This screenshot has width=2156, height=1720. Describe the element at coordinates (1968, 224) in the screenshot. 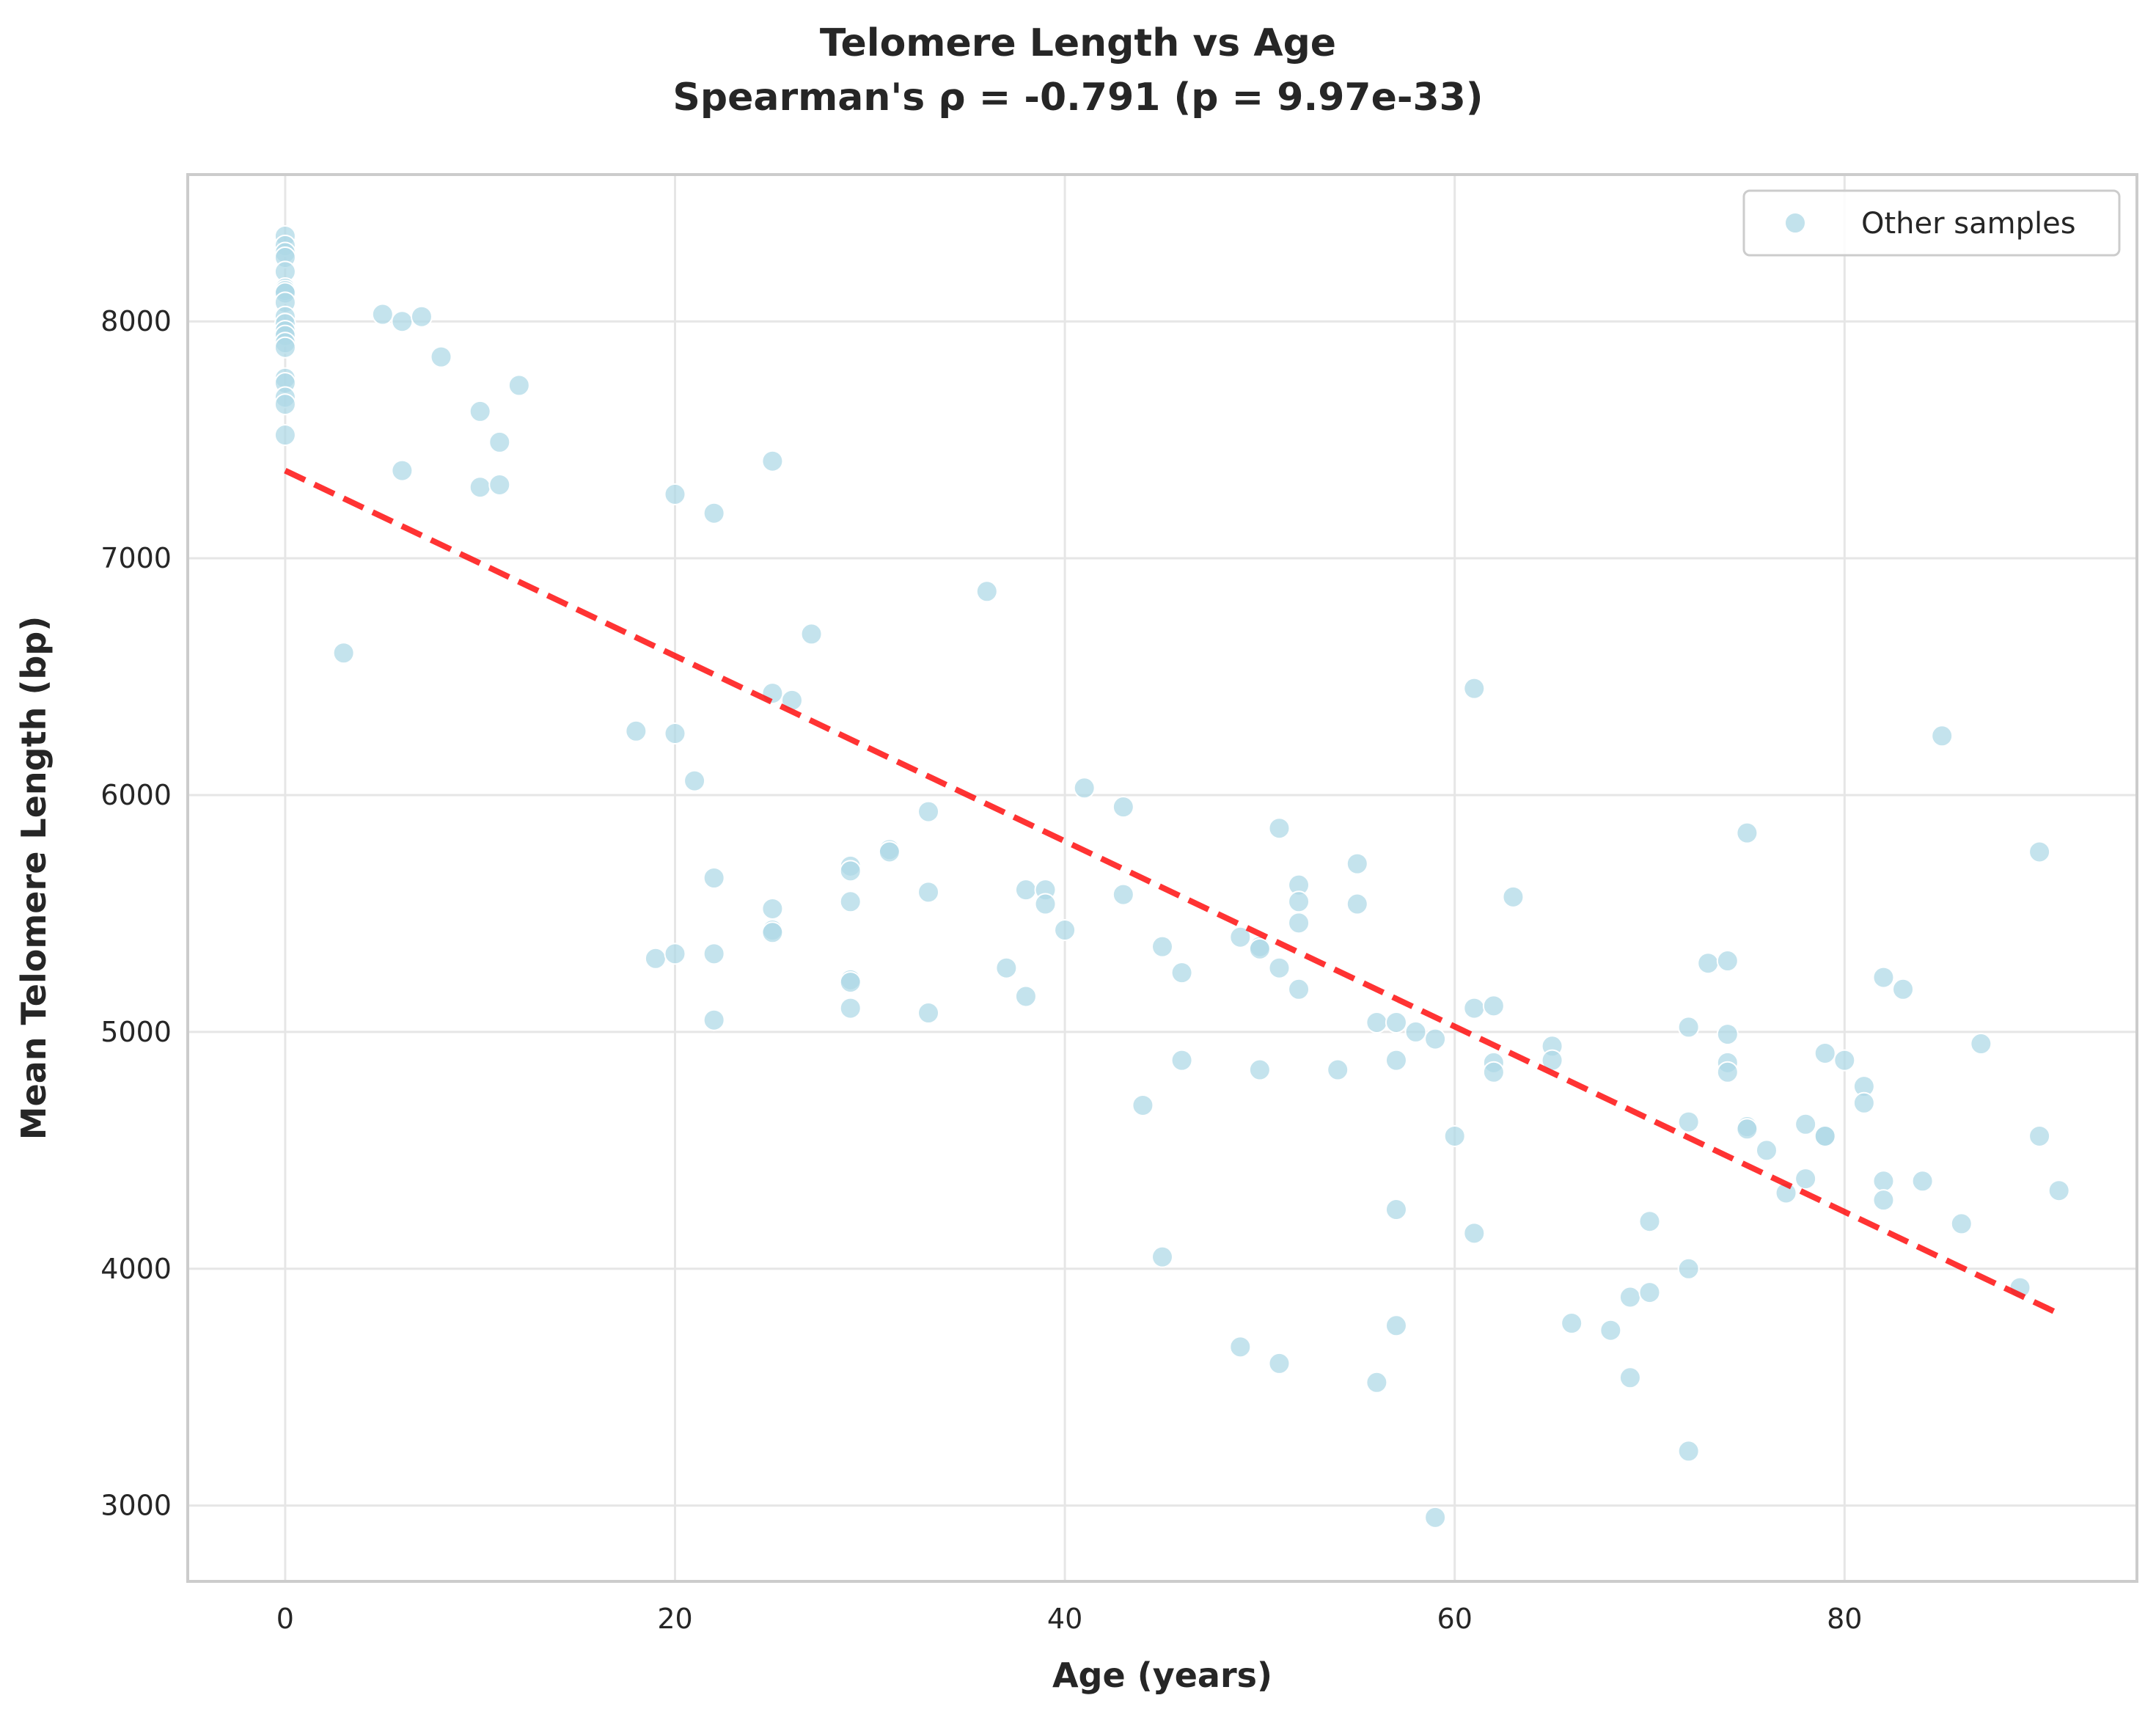

I see `legend-label: Other samples` at that location.